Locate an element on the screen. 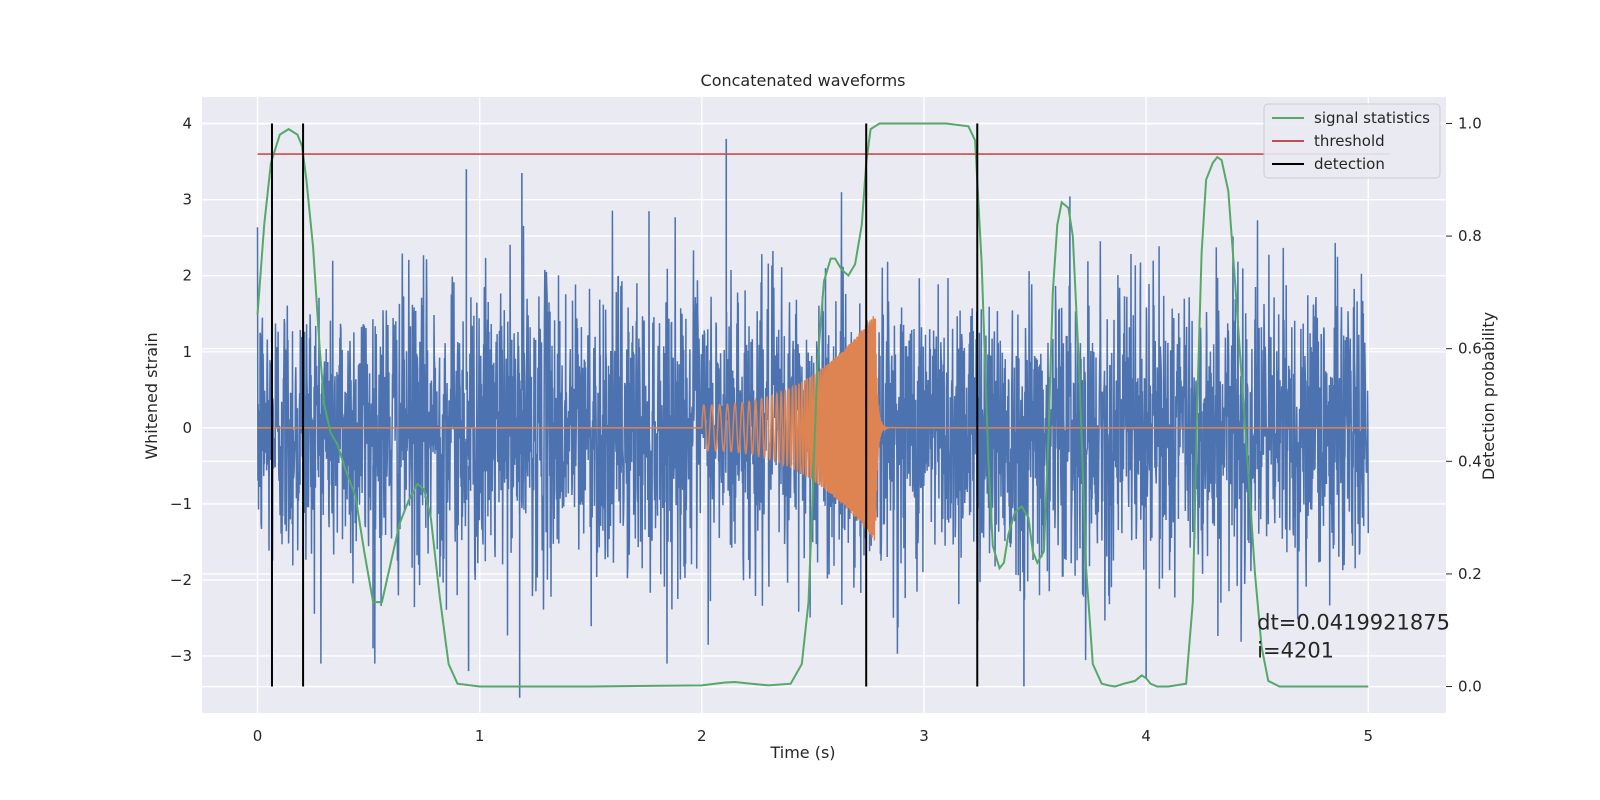 The height and width of the screenshot is (800, 1600). annotations: dt=0.0419921875 i=4201 is located at coordinates (1353, 636).